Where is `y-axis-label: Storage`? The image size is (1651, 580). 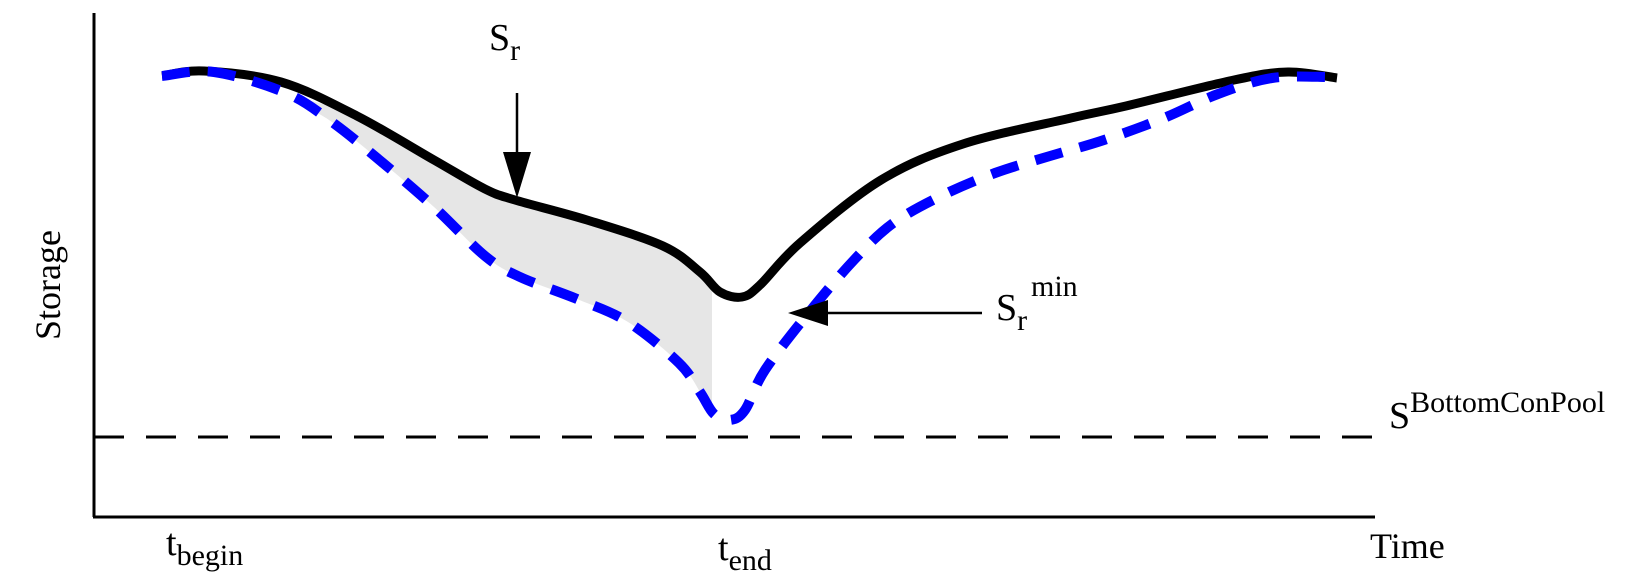
y-axis-label: Storage is located at coordinates (48, 285).